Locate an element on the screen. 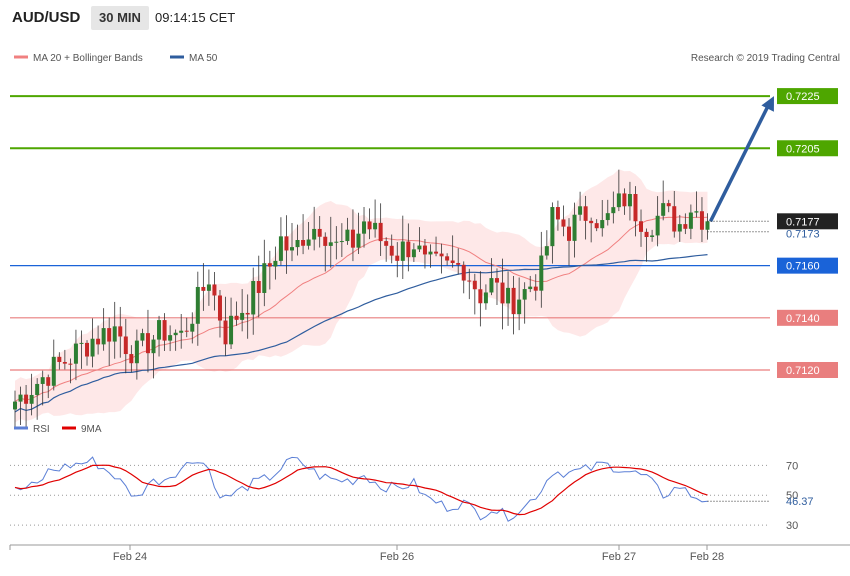 Image resolution: width=850 pixels, height=576 pixels. forecast-arrow-shaft is located at coordinates (739, 164).